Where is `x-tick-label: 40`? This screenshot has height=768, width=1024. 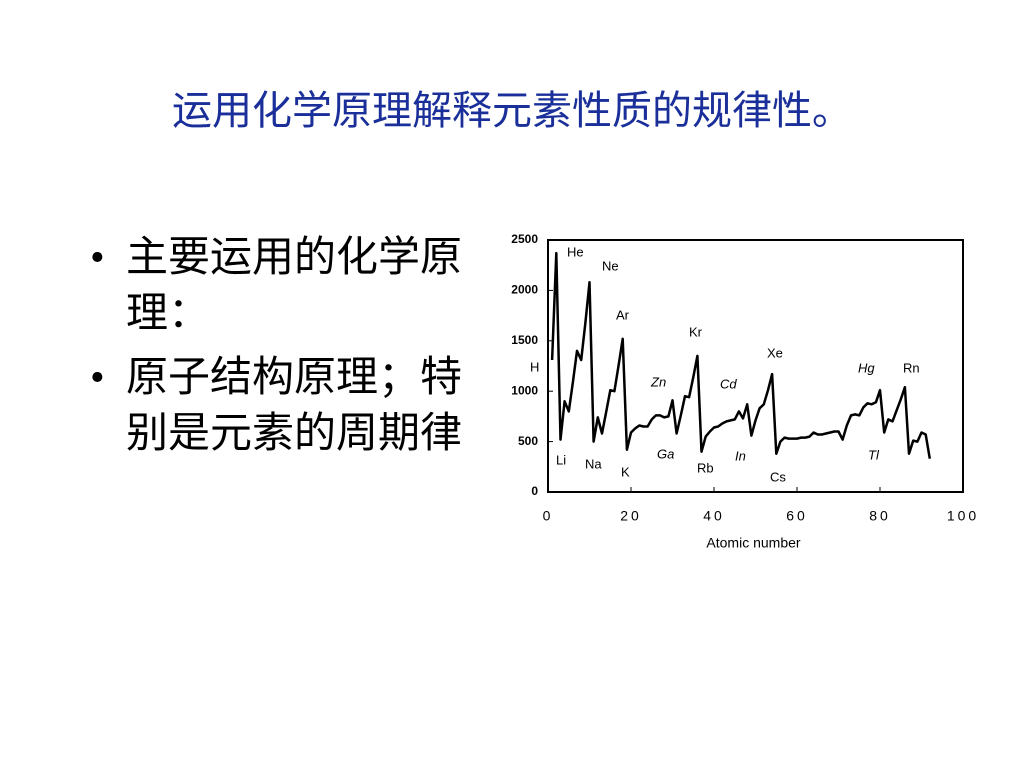 x-tick-label: 40 is located at coordinates (714, 516).